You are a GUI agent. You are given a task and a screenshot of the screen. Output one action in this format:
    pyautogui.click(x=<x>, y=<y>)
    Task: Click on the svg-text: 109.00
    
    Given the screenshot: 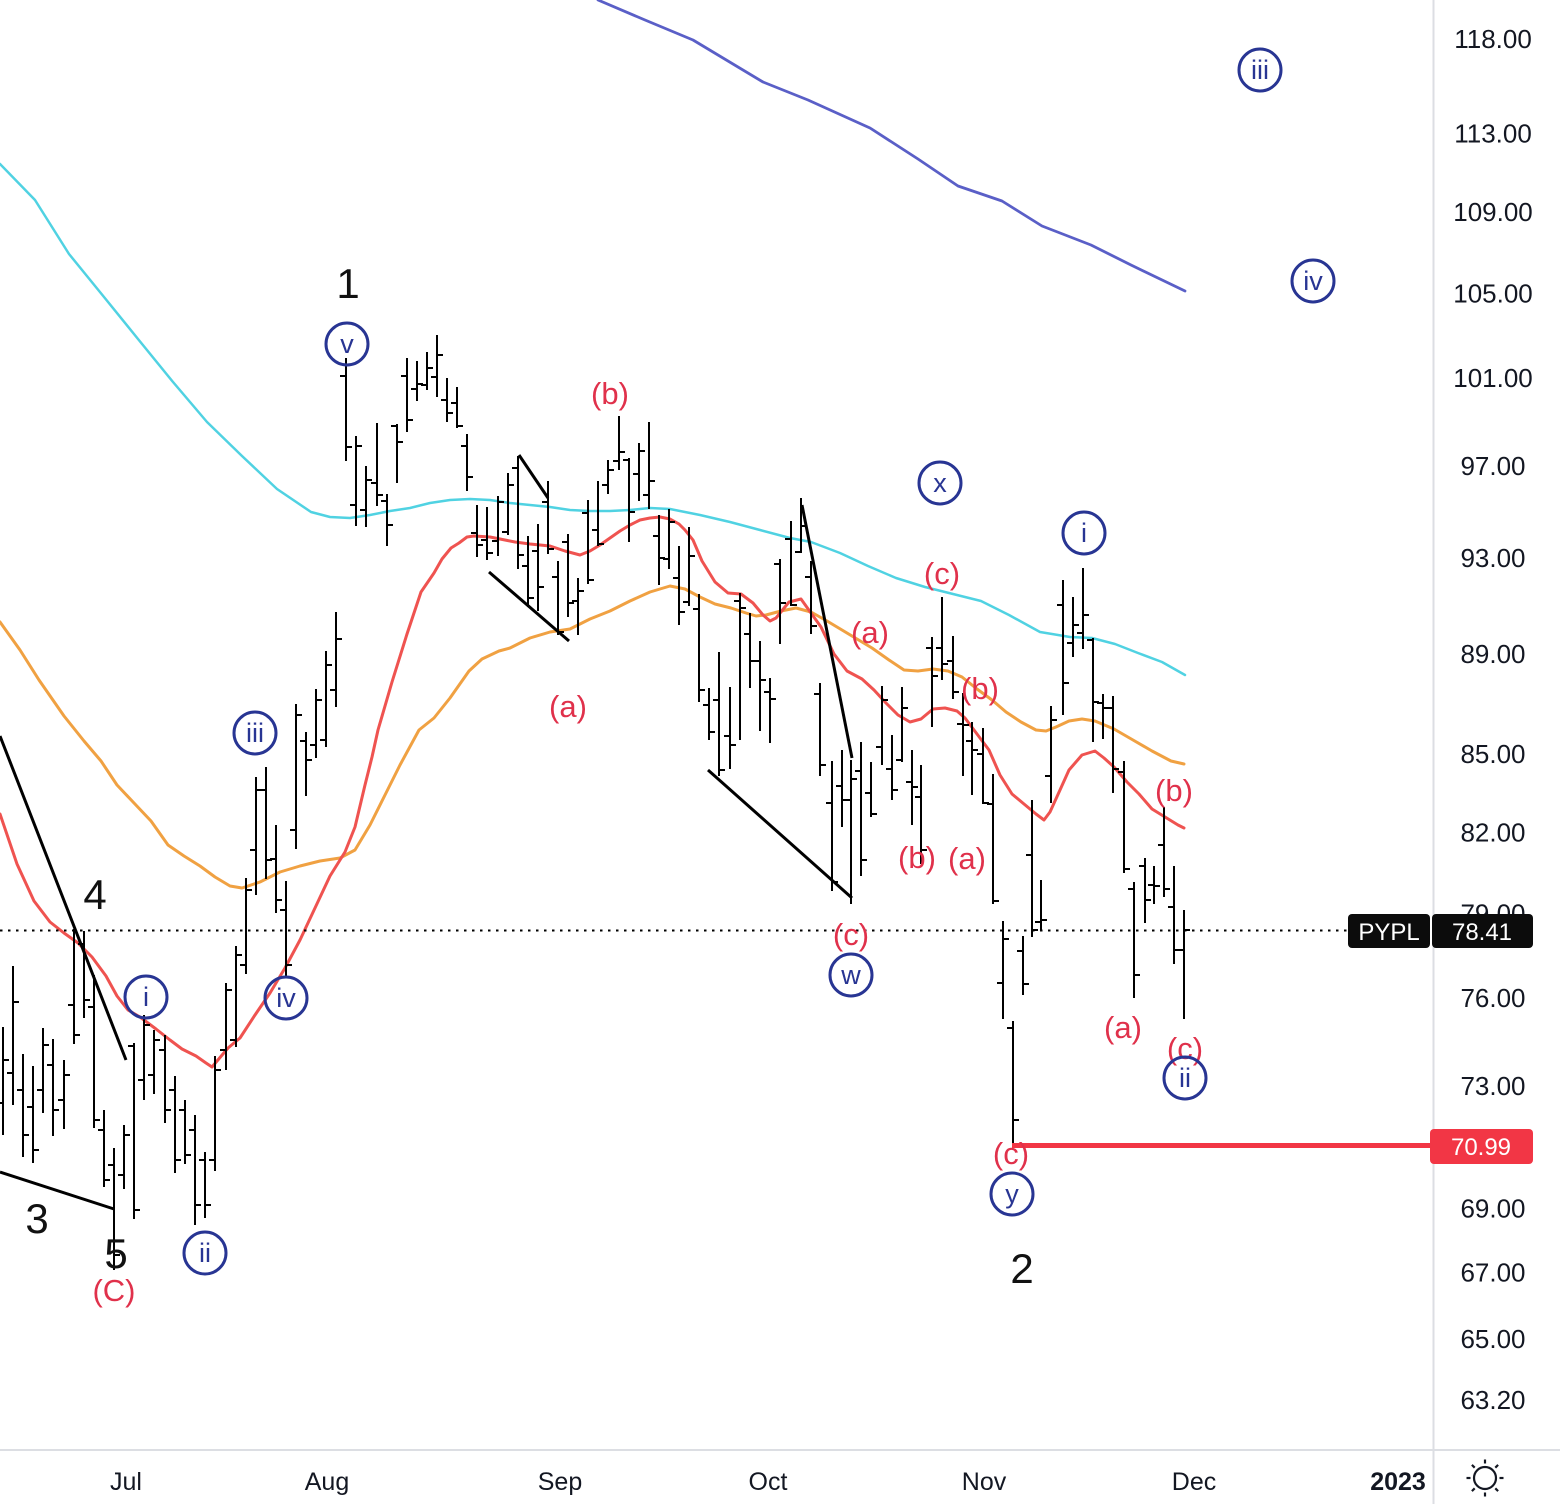 What is the action you would take?
    pyautogui.click(x=1493, y=212)
    